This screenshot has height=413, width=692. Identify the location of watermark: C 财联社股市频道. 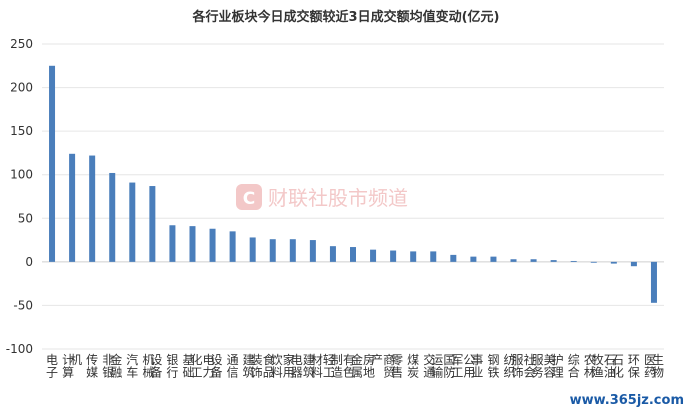
(322, 197).